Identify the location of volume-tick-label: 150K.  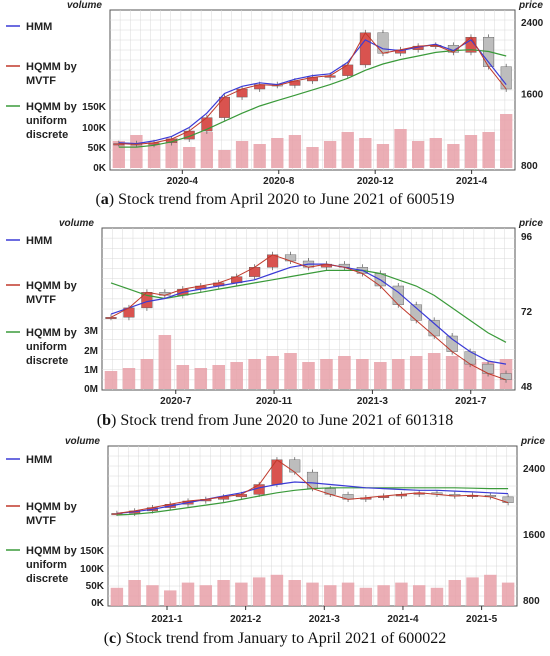
(94, 107).